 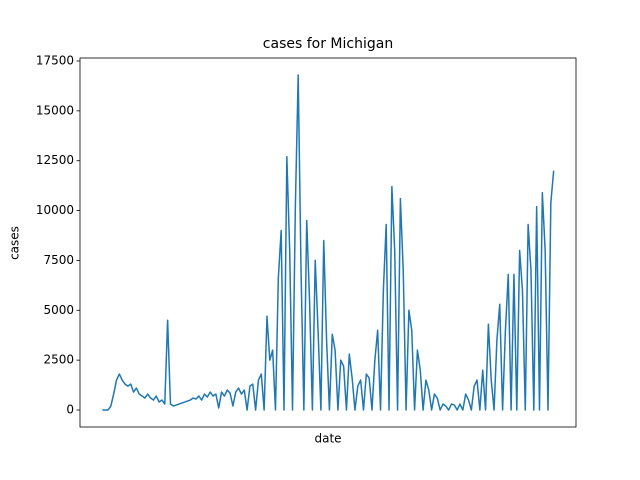 What do you see at coordinates (58, 260) in the screenshot?
I see `y-tick-label: 7500` at bounding box center [58, 260].